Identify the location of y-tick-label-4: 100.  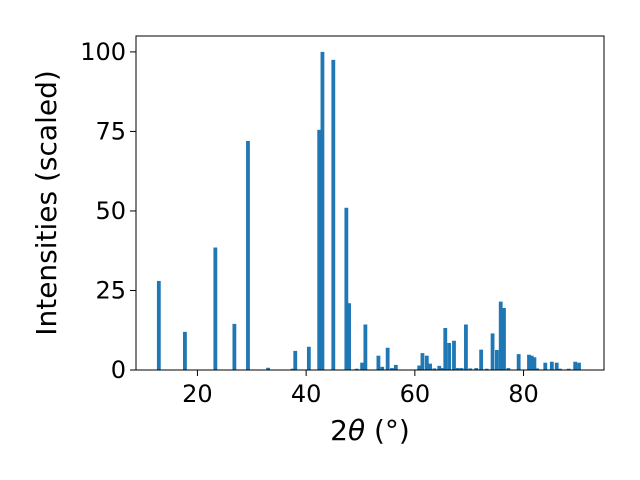
(103, 52).